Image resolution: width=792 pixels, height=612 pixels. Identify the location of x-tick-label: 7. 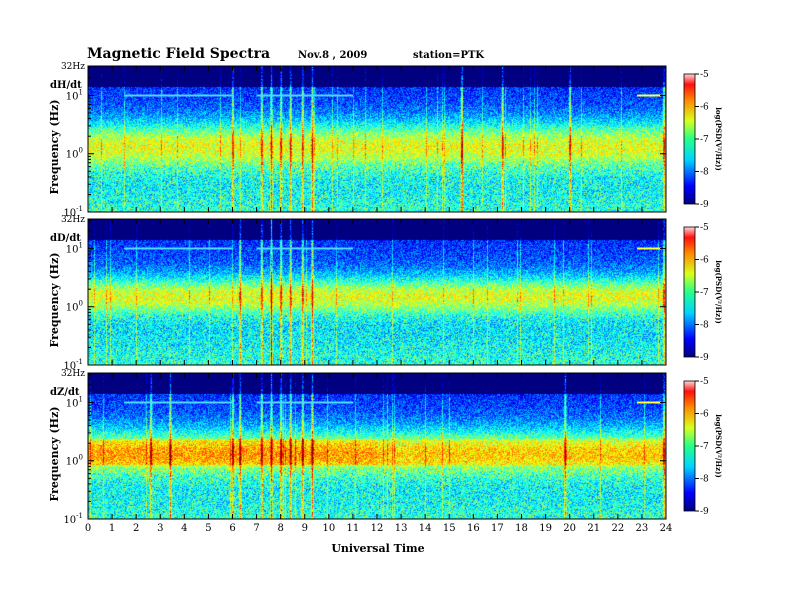
(256, 528).